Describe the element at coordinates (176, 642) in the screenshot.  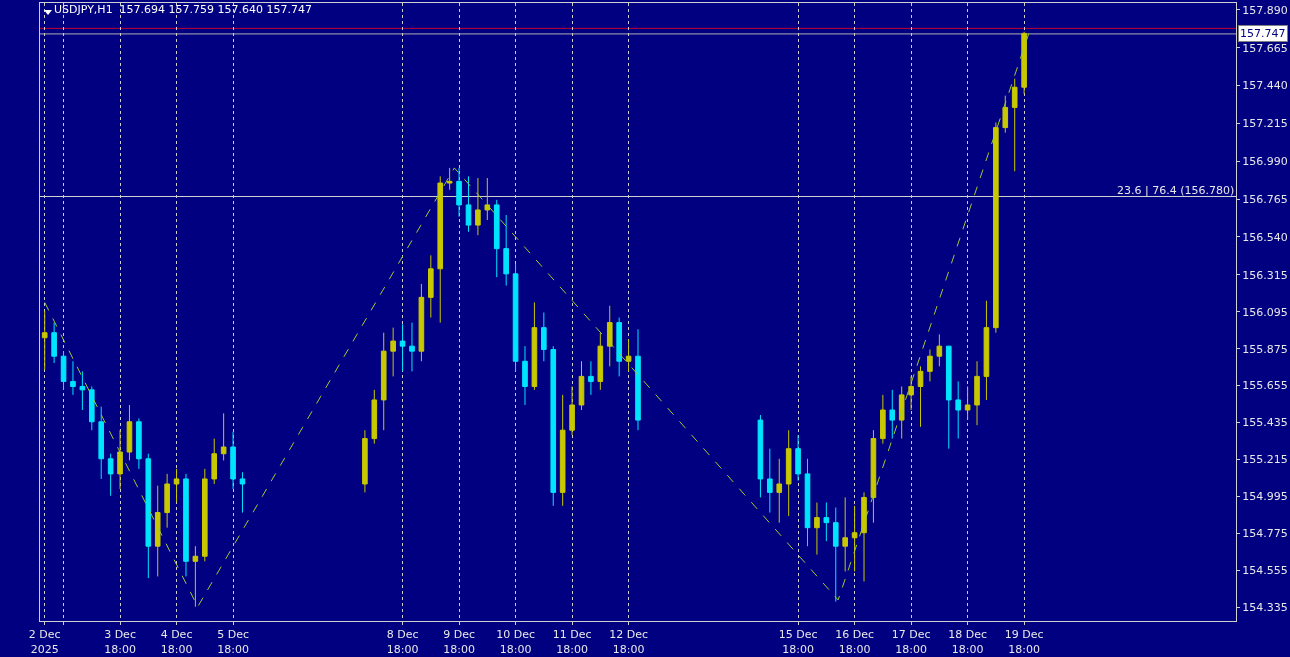
I see `x-tick-label: 4 Dec 18:00` at that location.